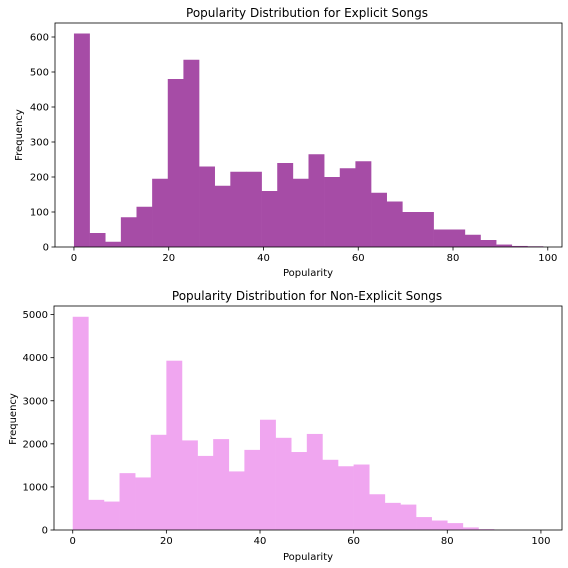  I want to click on explicit-x-tick-label: 20, so click(168, 258).